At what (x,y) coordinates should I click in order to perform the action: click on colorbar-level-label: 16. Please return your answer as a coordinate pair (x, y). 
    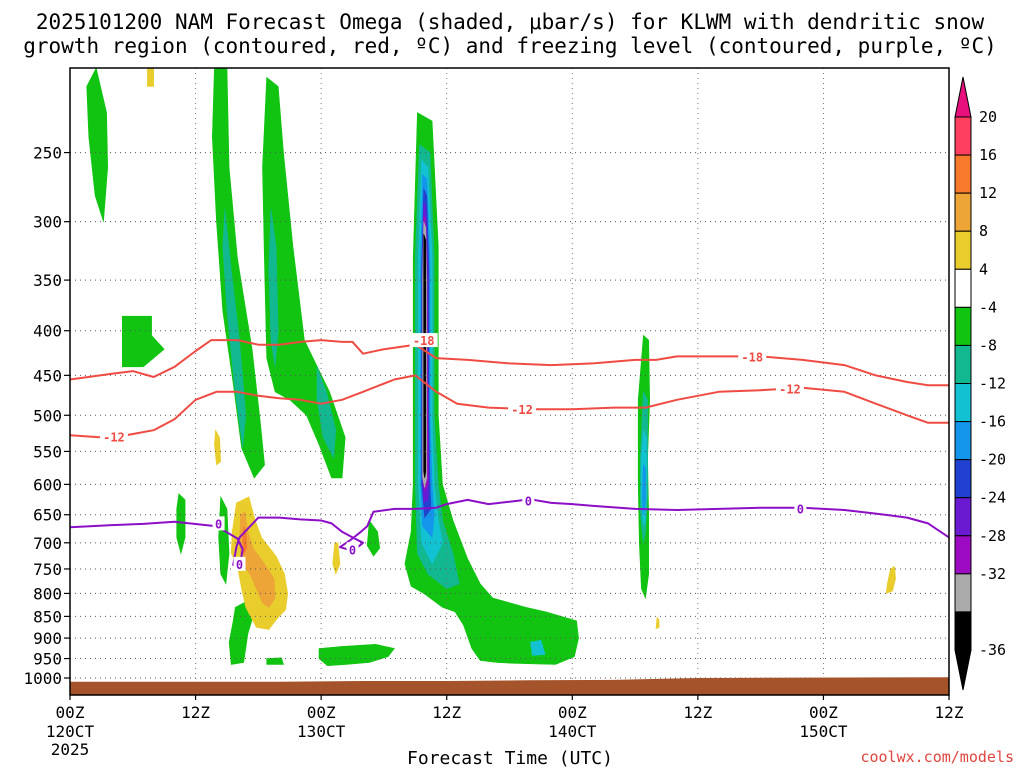
    Looking at the image, I should click on (988, 155).